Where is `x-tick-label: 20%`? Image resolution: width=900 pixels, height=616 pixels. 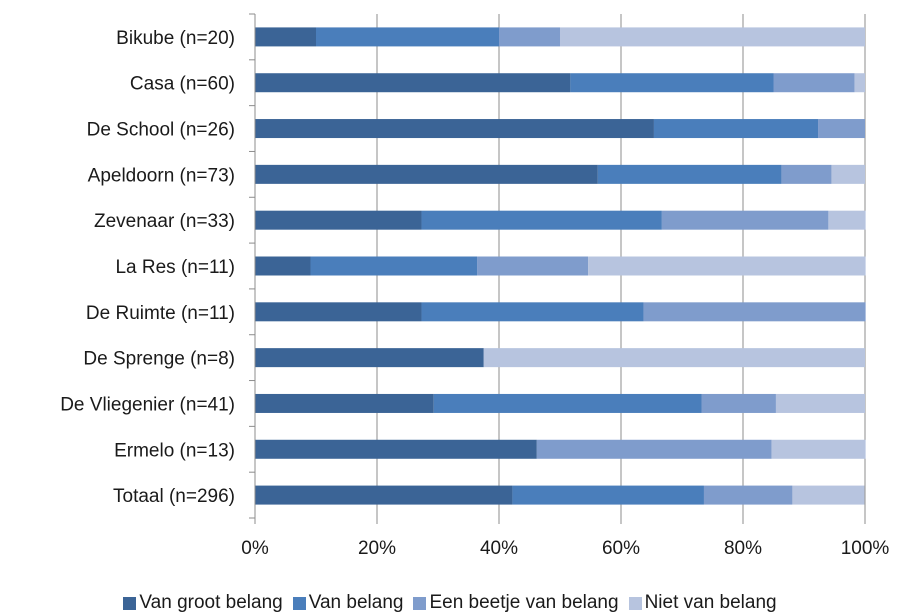 x-tick-label: 20% is located at coordinates (377, 548).